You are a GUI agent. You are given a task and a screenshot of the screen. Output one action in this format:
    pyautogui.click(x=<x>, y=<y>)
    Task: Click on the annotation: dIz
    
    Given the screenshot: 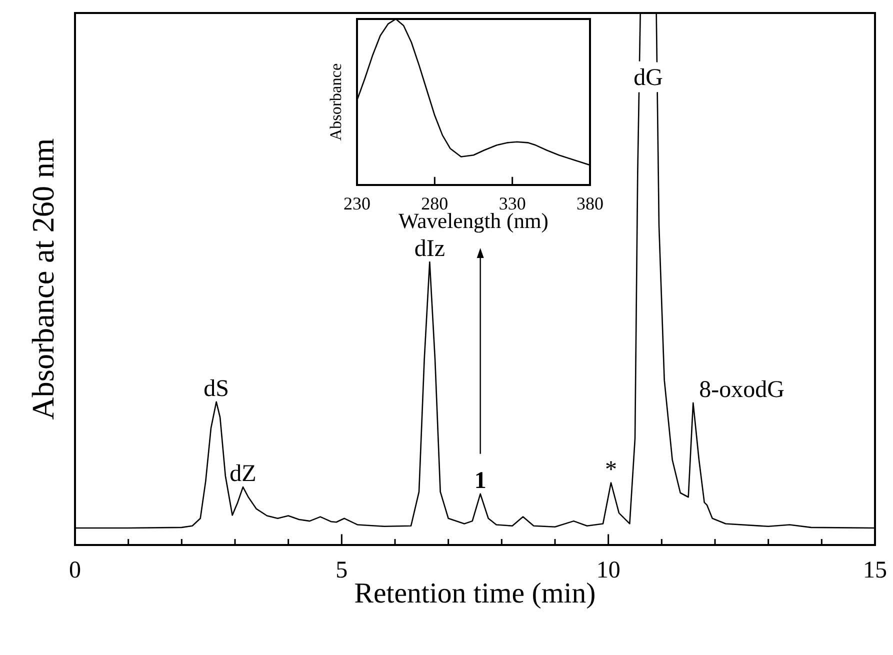 What is the action you would take?
    pyautogui.click(x=429, y=249)
    